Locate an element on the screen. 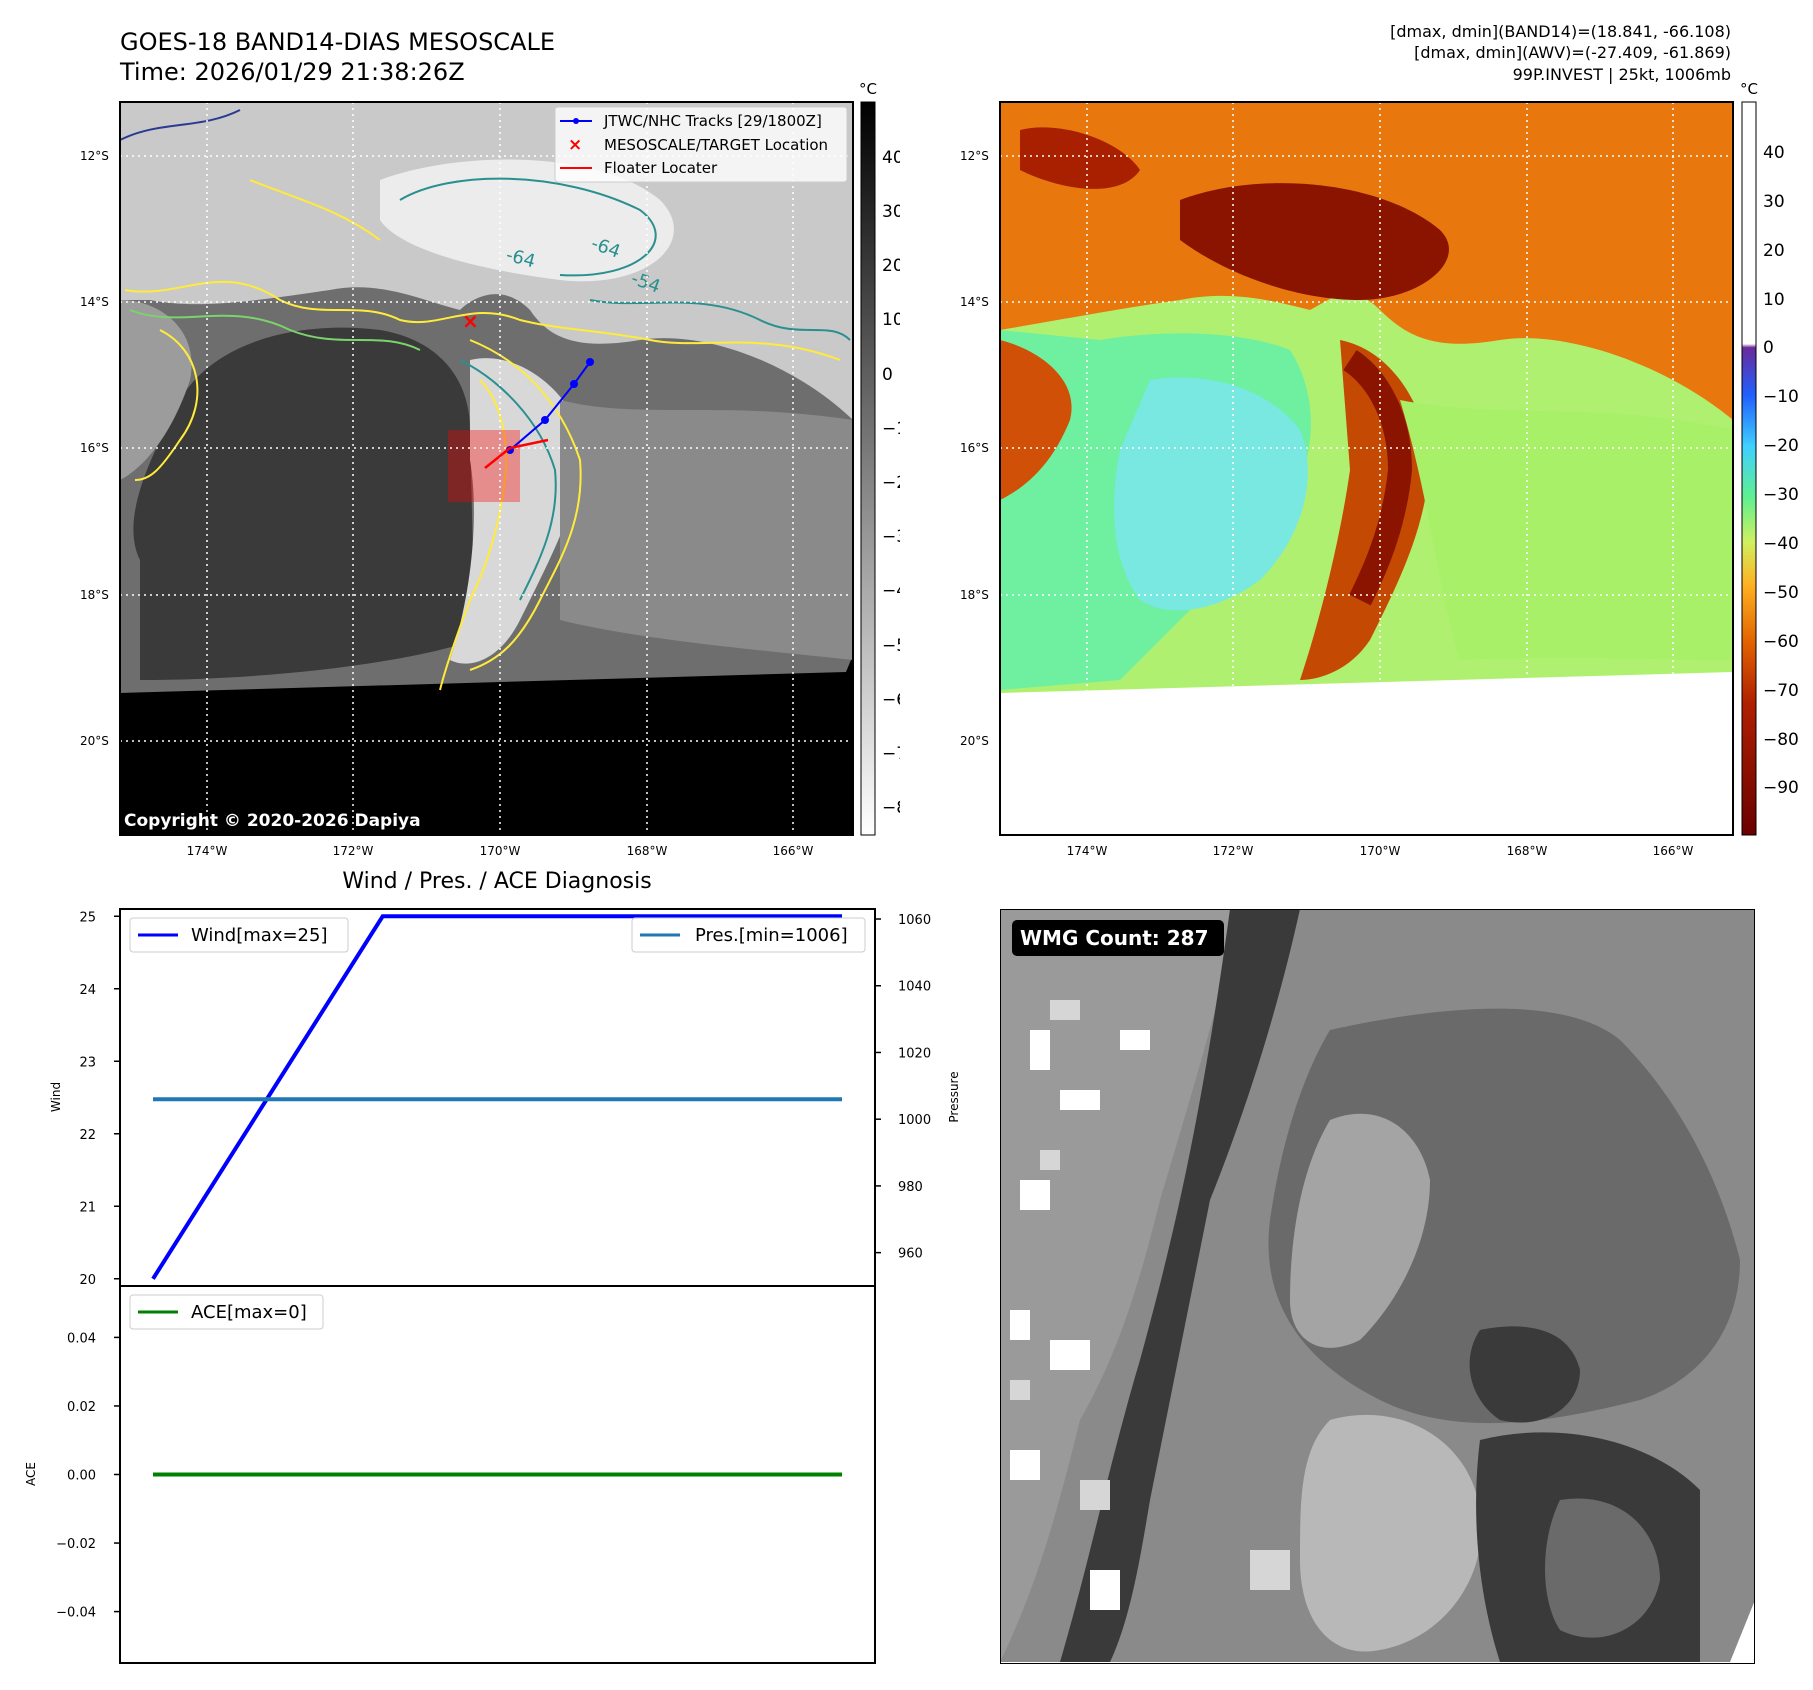 The image size is (1813, 1690). stats-line-2: [dmax, dmin](AWV)=(-27.409, -61.869) is located at coordinates (1572, 52).